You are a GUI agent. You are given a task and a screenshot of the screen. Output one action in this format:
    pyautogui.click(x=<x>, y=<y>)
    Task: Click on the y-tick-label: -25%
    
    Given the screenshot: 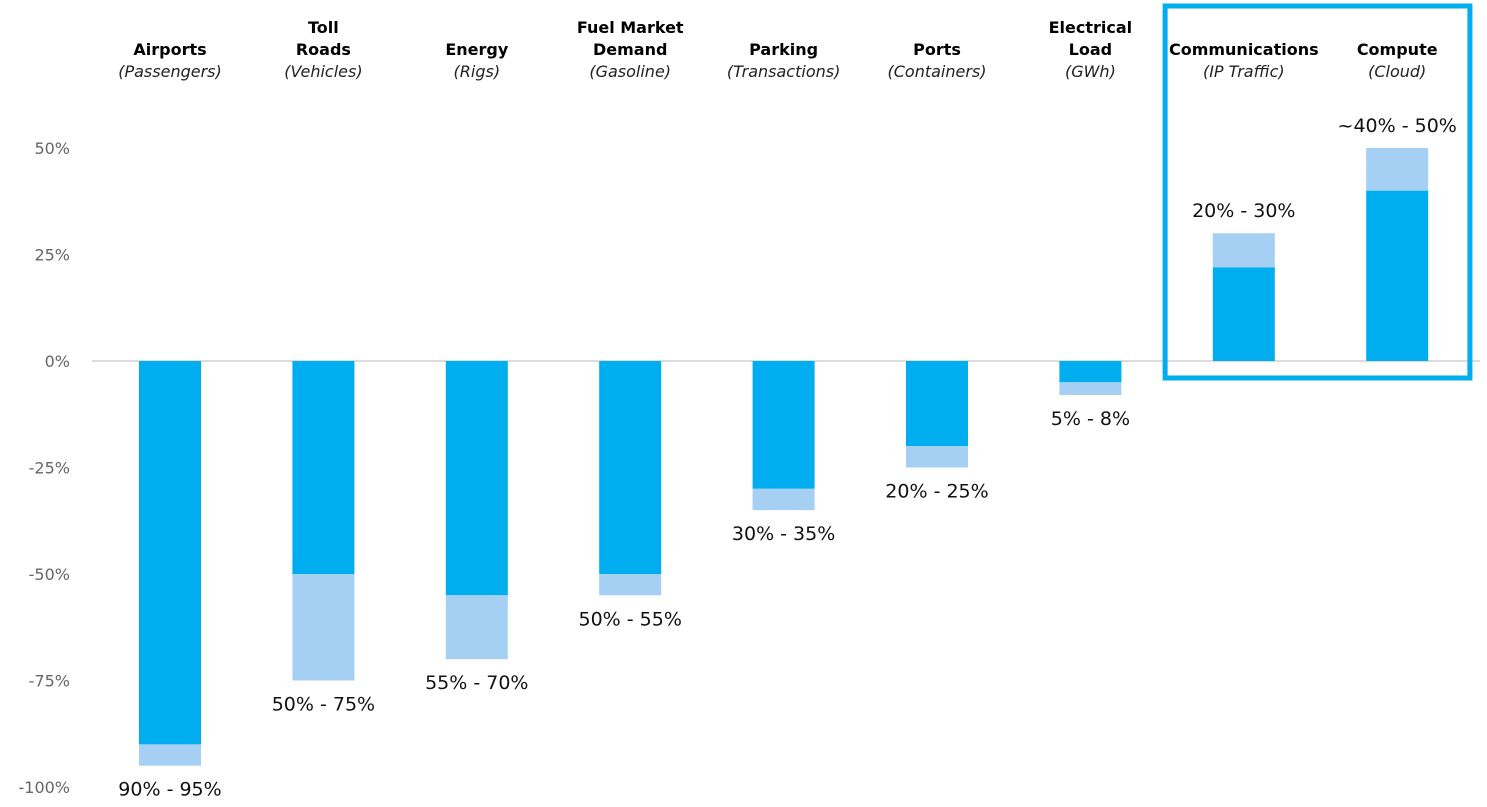 What is the action you would take?
    pyautogui.click(x=49, y=468)
    